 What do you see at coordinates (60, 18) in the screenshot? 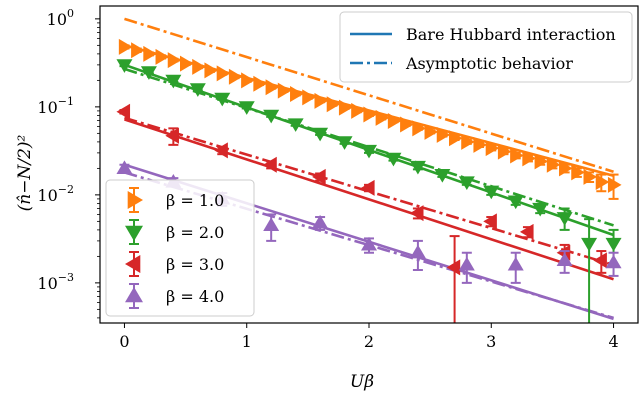
I see `y-tick-label: 10⁰` at bounding box center [60, 18].